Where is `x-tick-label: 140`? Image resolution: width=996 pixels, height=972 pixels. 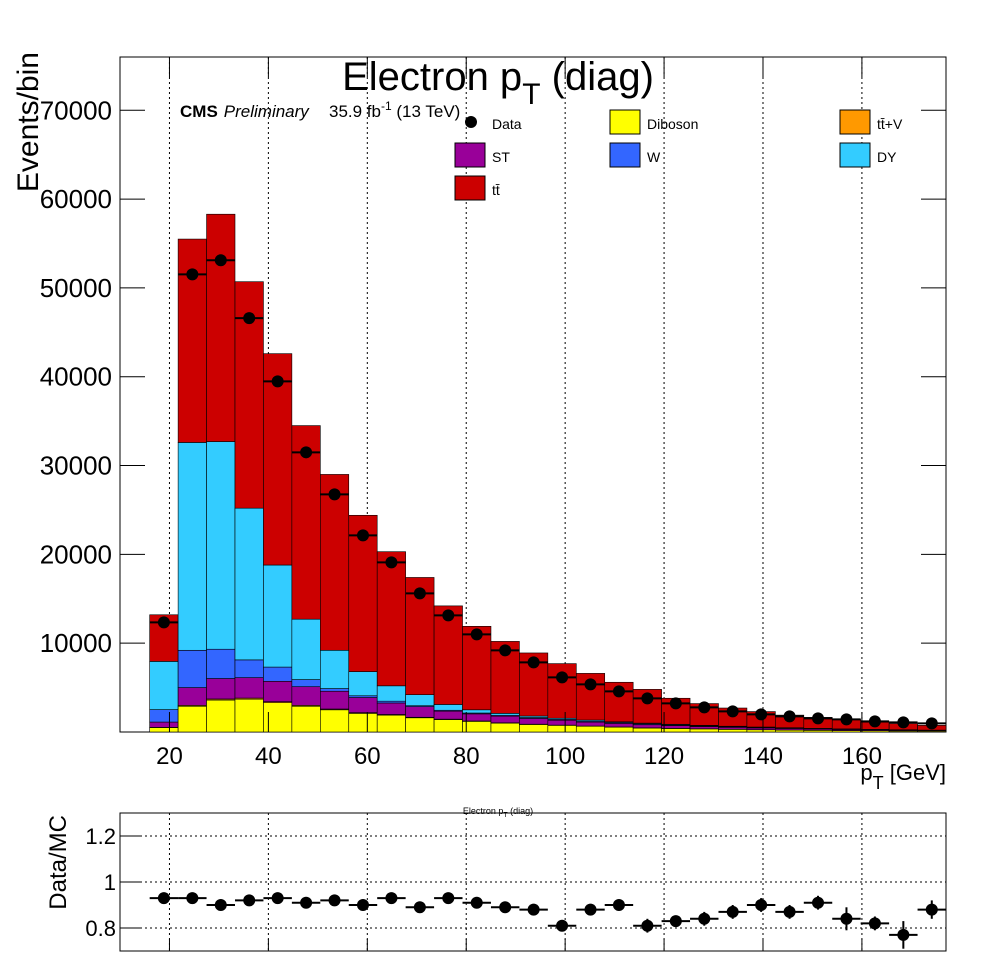
x-tick-label: 140 is located at coordinates (763, 756).